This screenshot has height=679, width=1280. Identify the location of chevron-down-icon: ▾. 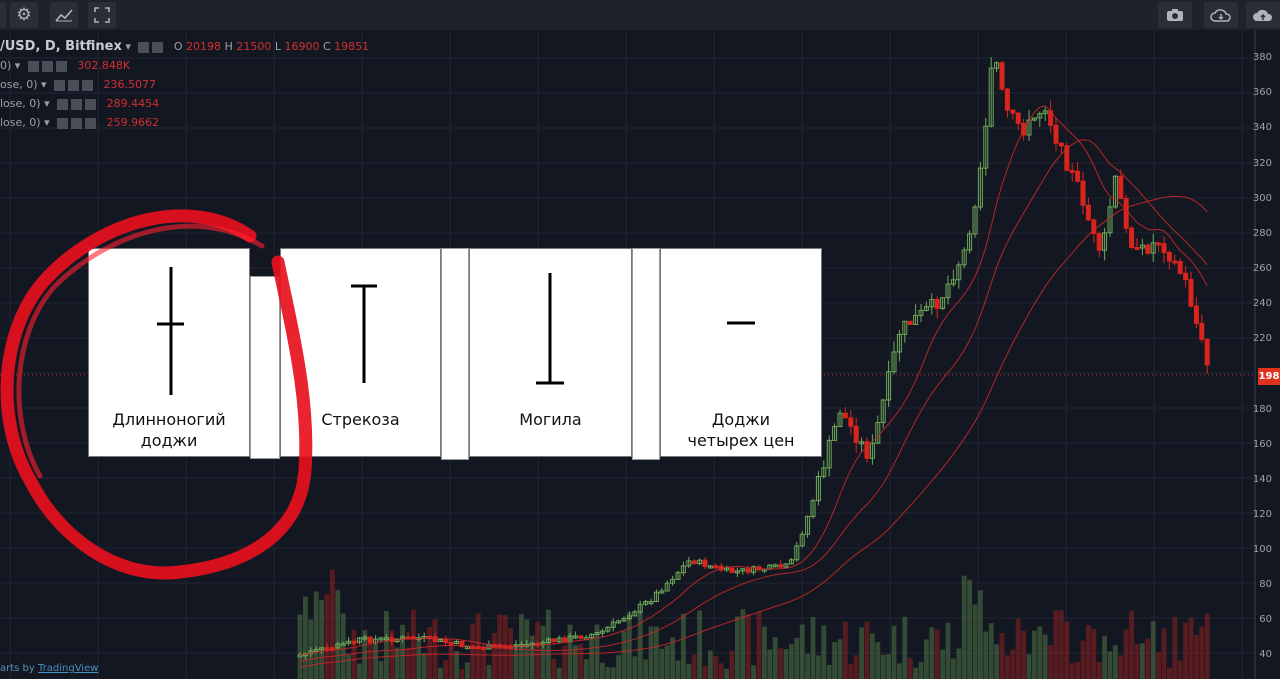
(126, 46).